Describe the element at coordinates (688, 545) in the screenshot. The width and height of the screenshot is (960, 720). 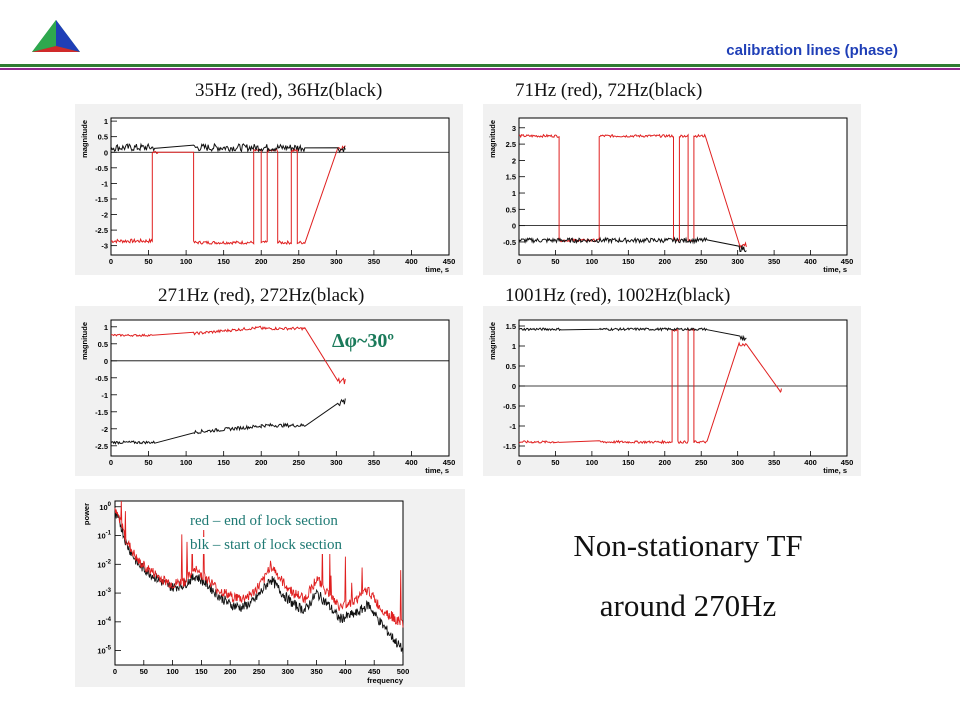
I see `main-text-line1: Non-stationary TF` at that location.